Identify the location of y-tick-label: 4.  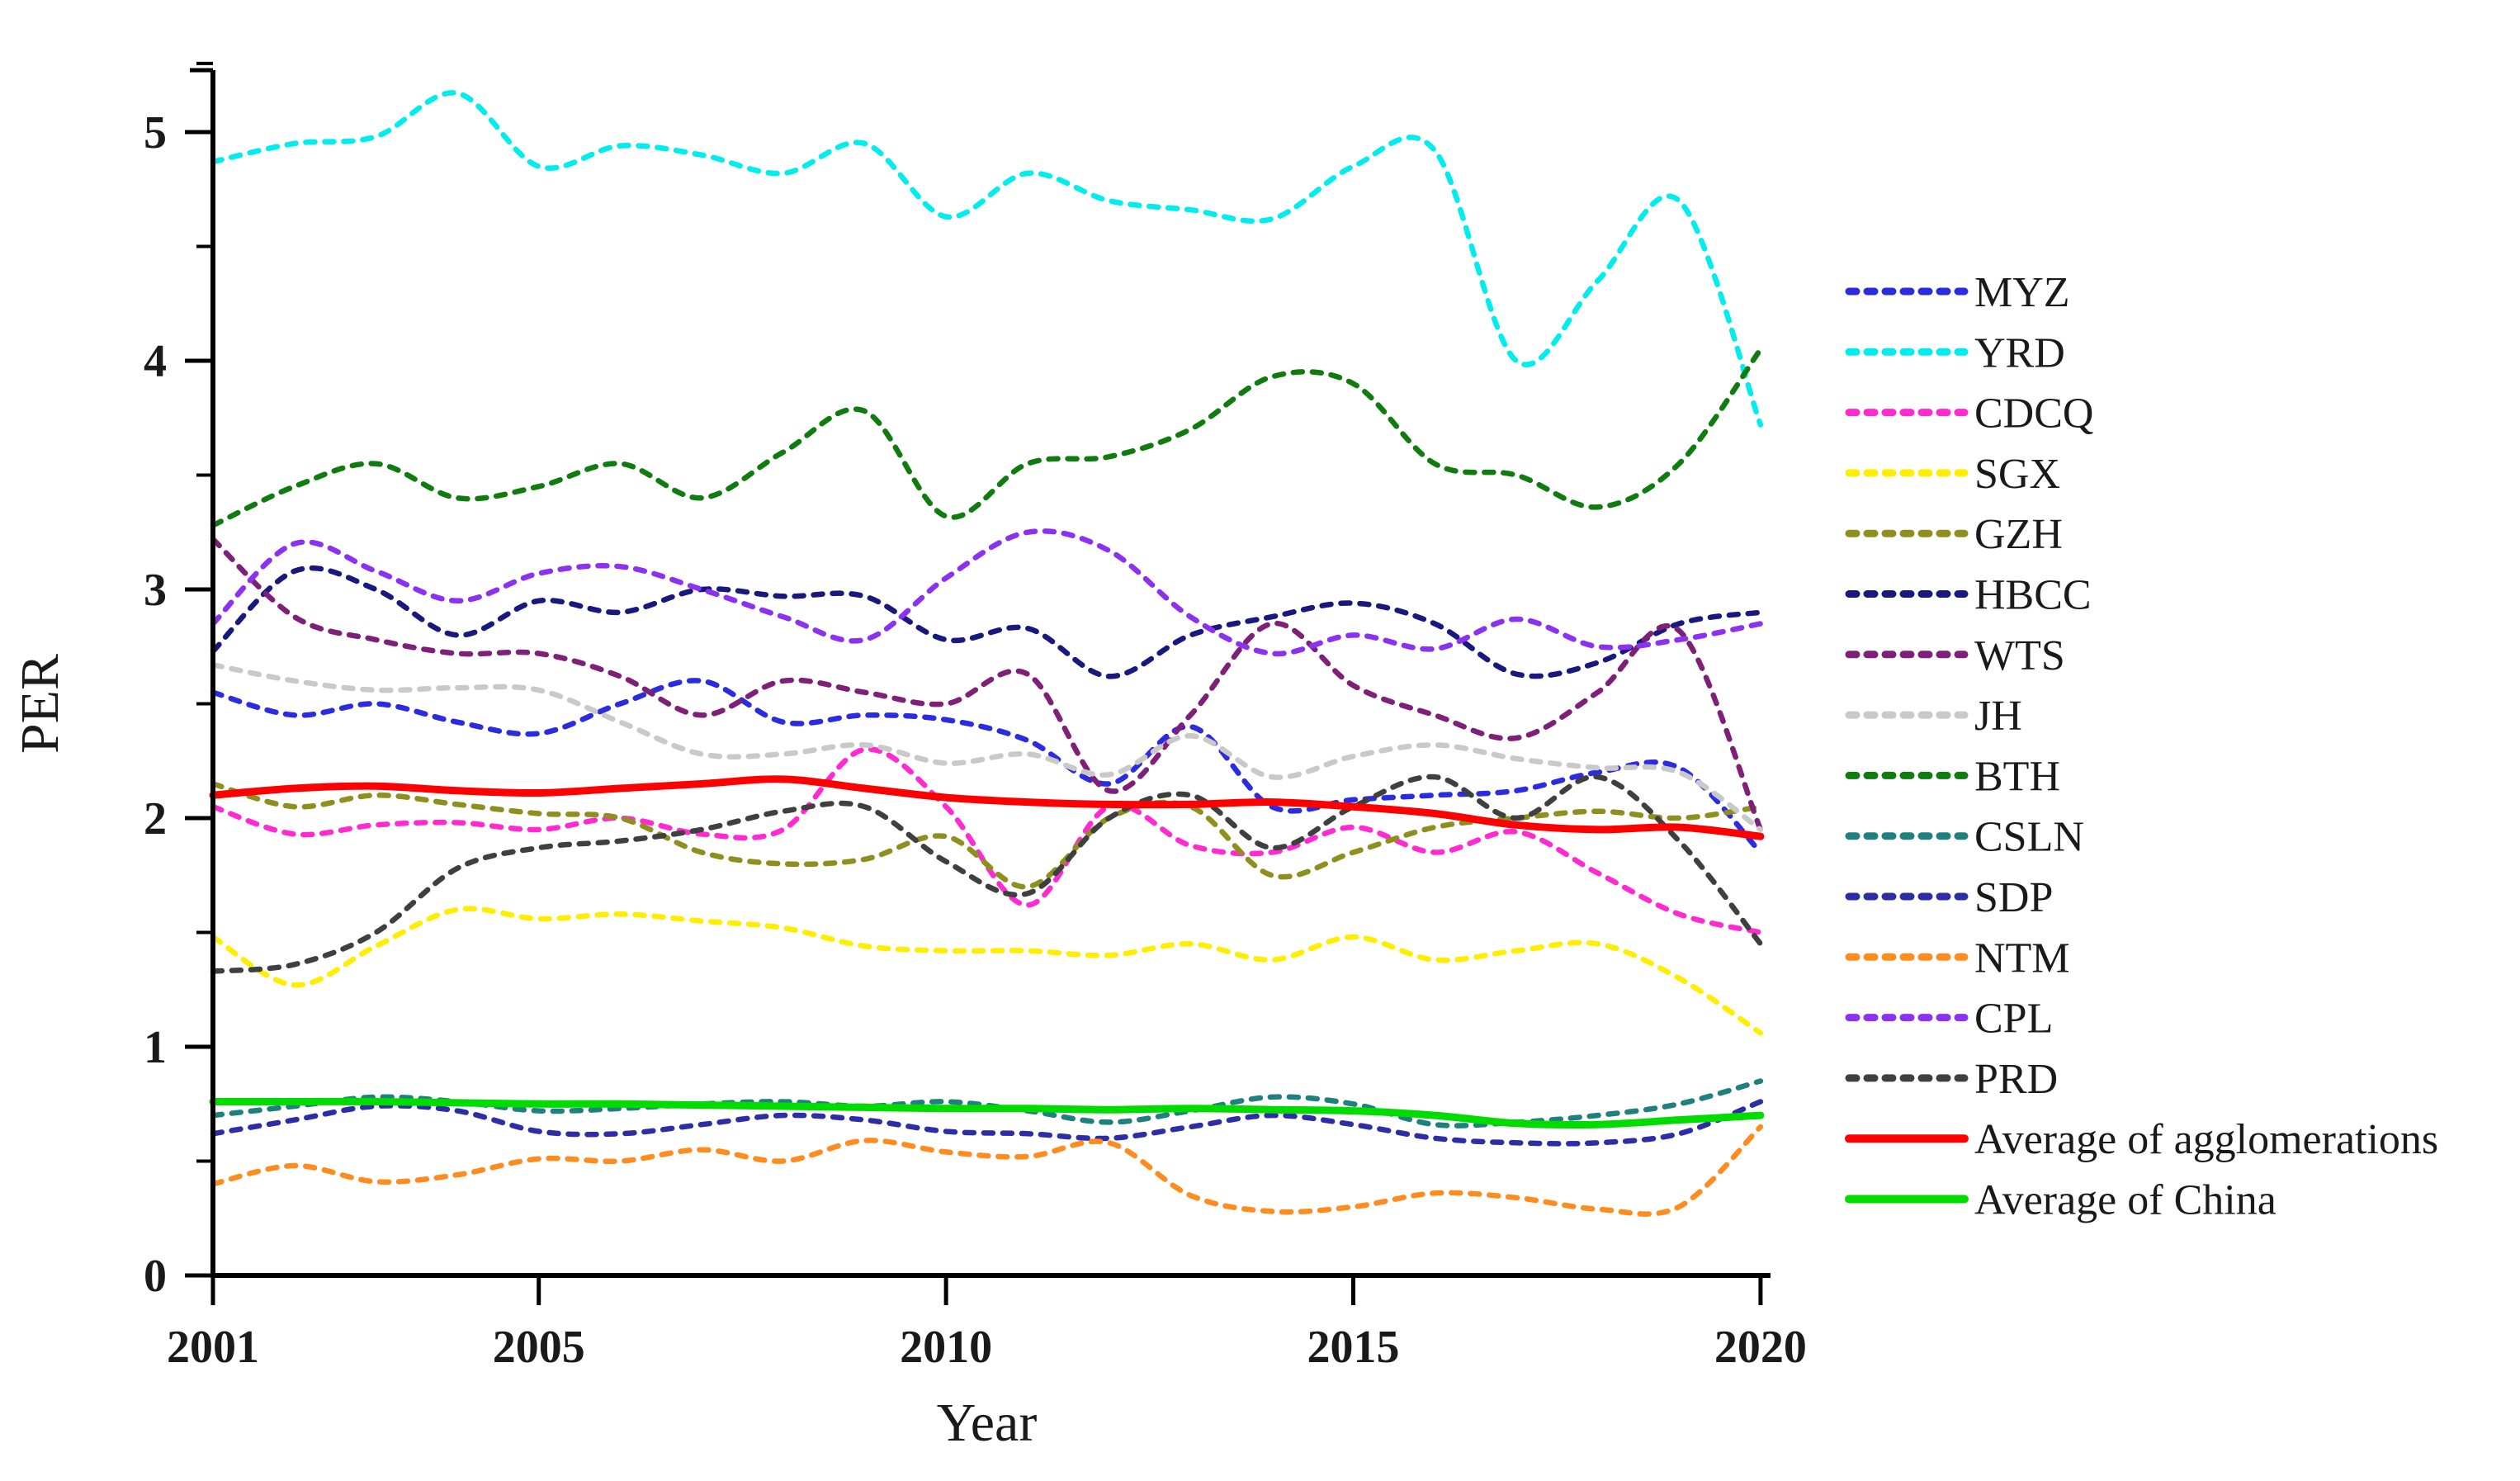
(155, 361).